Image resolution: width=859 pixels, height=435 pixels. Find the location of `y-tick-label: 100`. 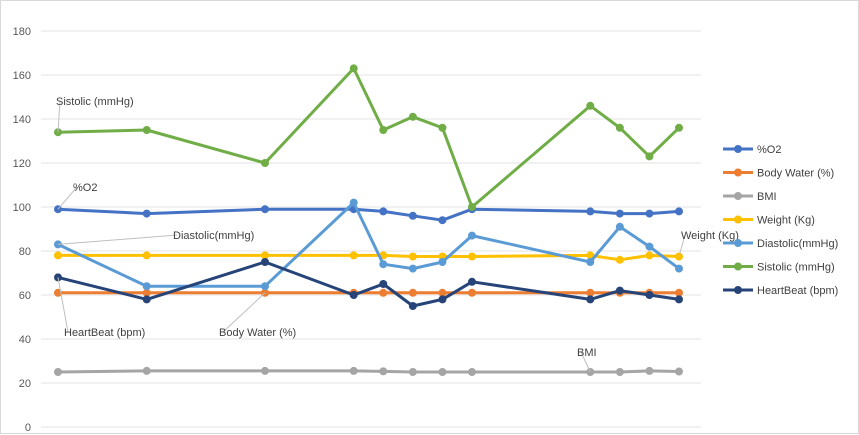

y-tick-label: 100 is located at coordinates (22, 208).